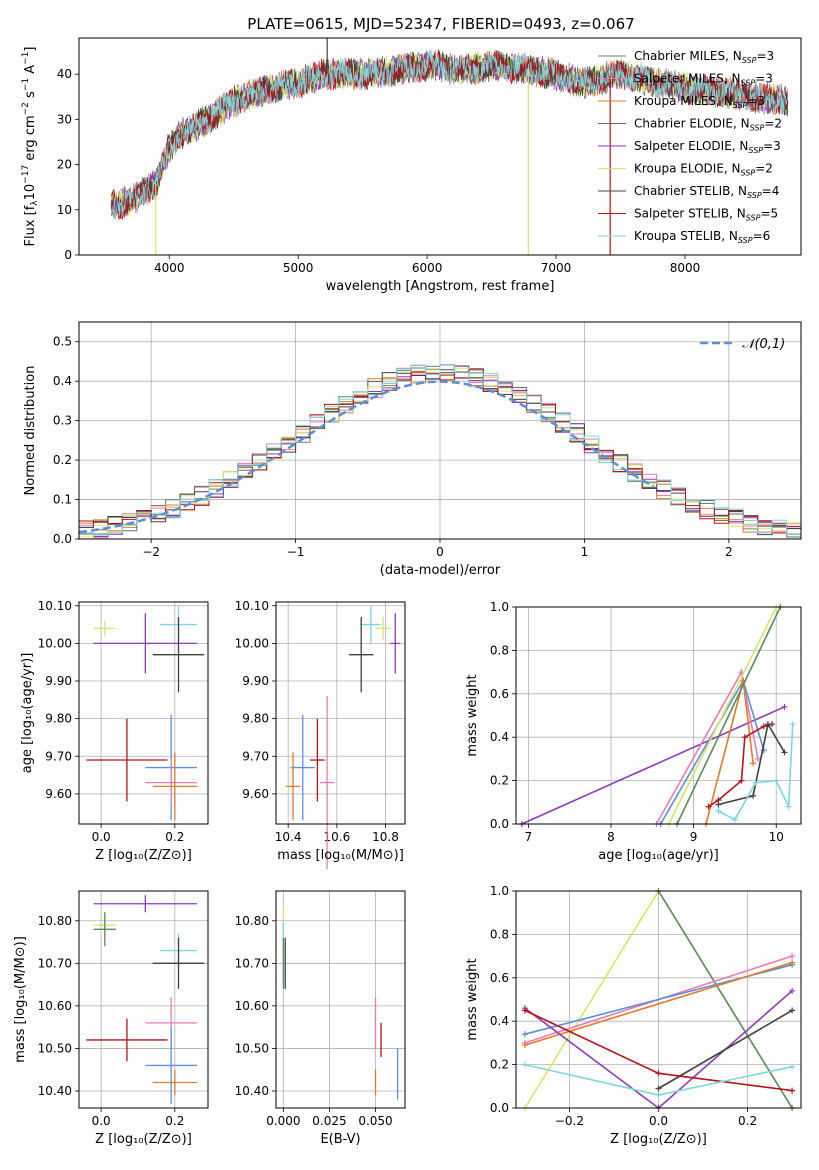 The height and width of the screenshot is (1170, 819). What do you see at coordinates (499, 781) in the screenshot?
I see `tick-label-y: 0.2` at bounding box center [499, 781].